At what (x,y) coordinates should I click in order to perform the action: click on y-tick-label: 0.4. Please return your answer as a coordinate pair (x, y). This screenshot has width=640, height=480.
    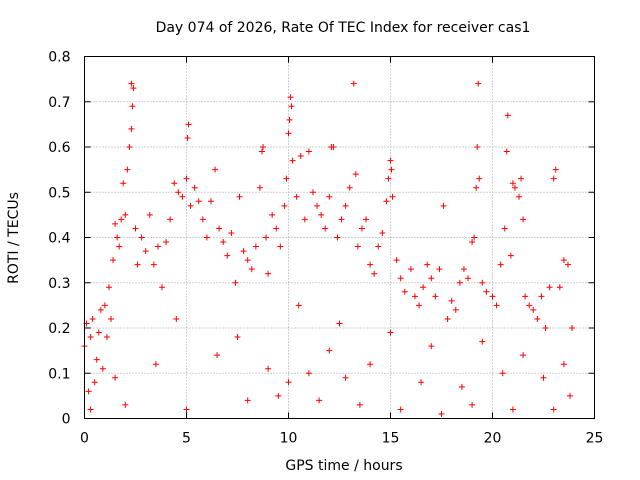
    Looking at the image, I should click on (59, 239).